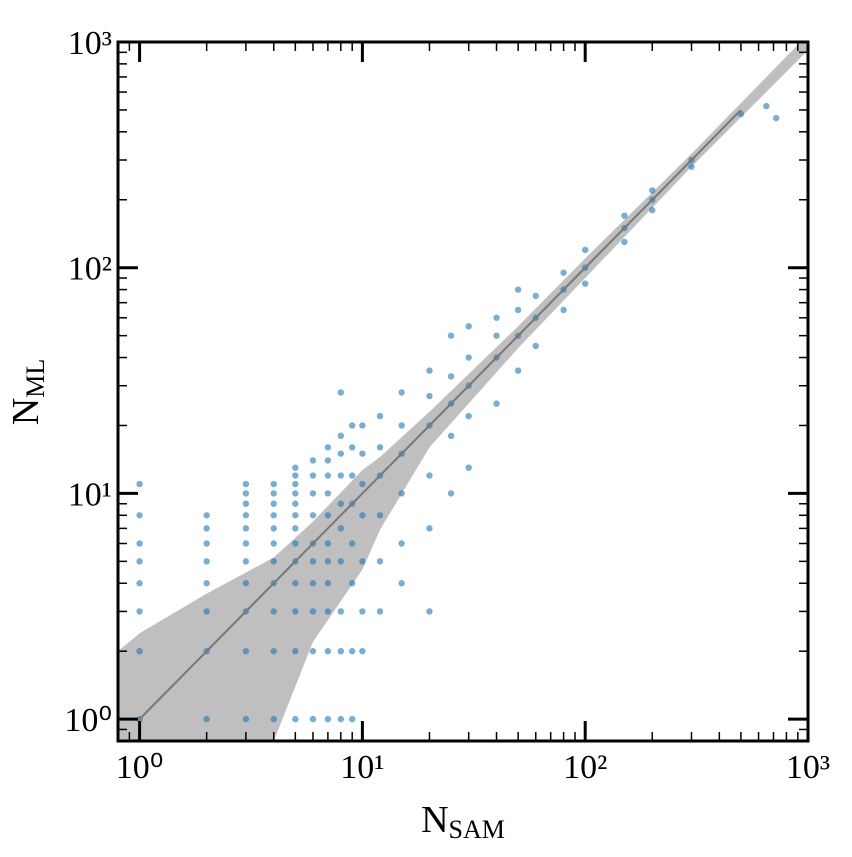 The width and height of the screenshot is (852, 857). I want to click on y-axis-label: NML, so click(27, 392).